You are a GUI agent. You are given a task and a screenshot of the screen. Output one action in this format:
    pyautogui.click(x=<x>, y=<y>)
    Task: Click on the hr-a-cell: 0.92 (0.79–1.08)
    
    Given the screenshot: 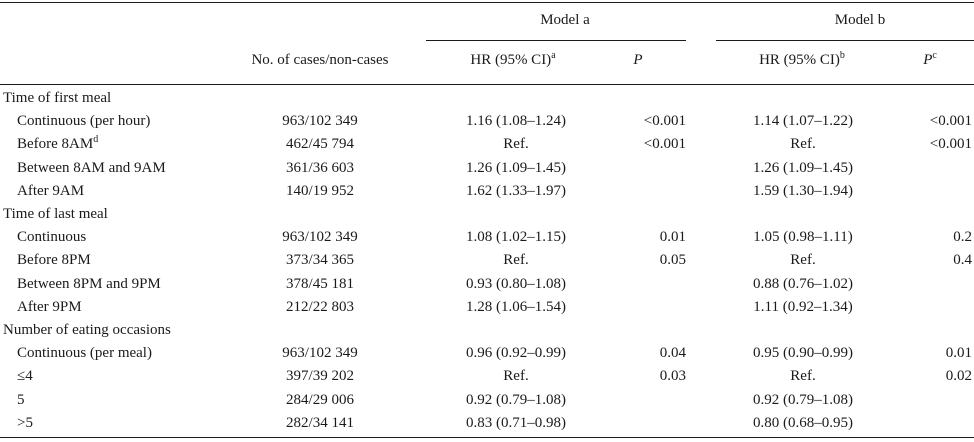 What is the action you would take?
    pyautogui.click(x=516, y=400)
    